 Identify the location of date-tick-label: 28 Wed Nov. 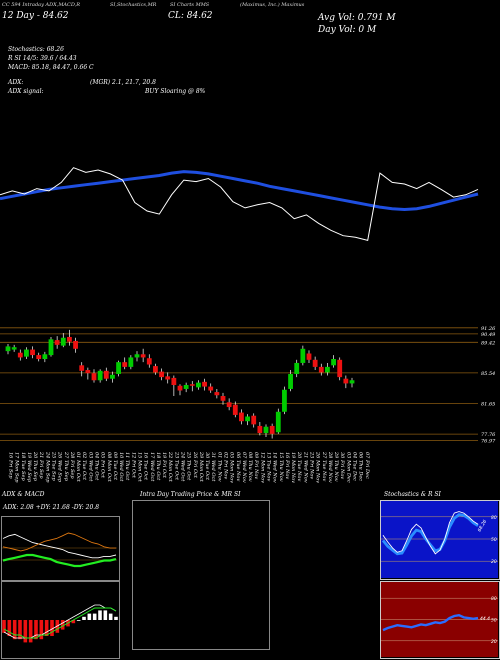
(330, 467).